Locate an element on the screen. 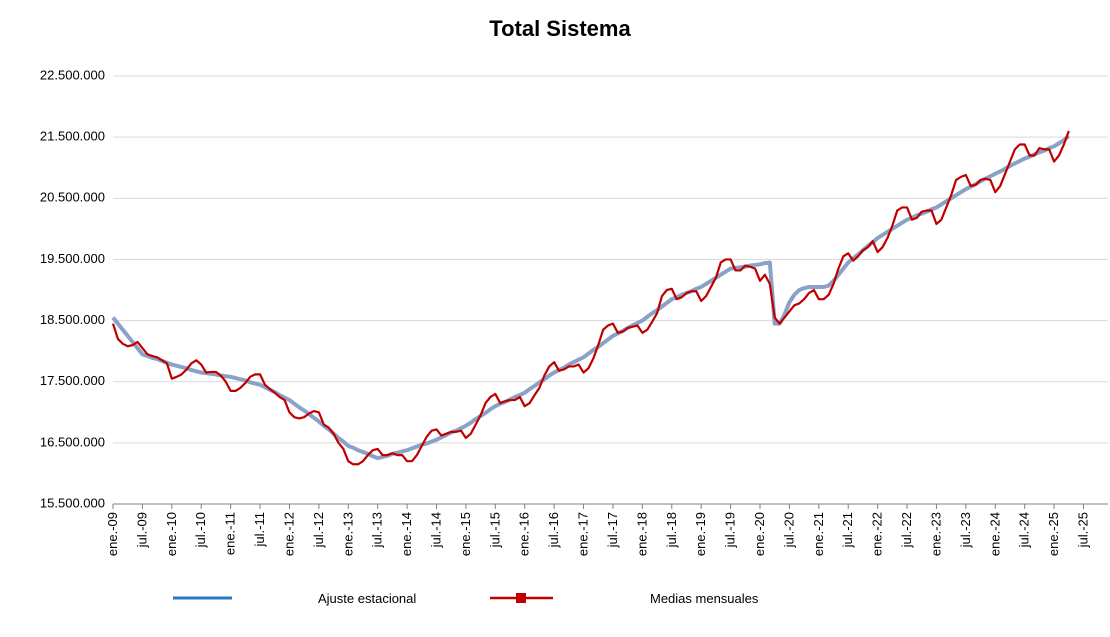 The height and width of the screenshot is (637, 1110). x-tick-label: ene.-20 is located at coordinates (759, 534).